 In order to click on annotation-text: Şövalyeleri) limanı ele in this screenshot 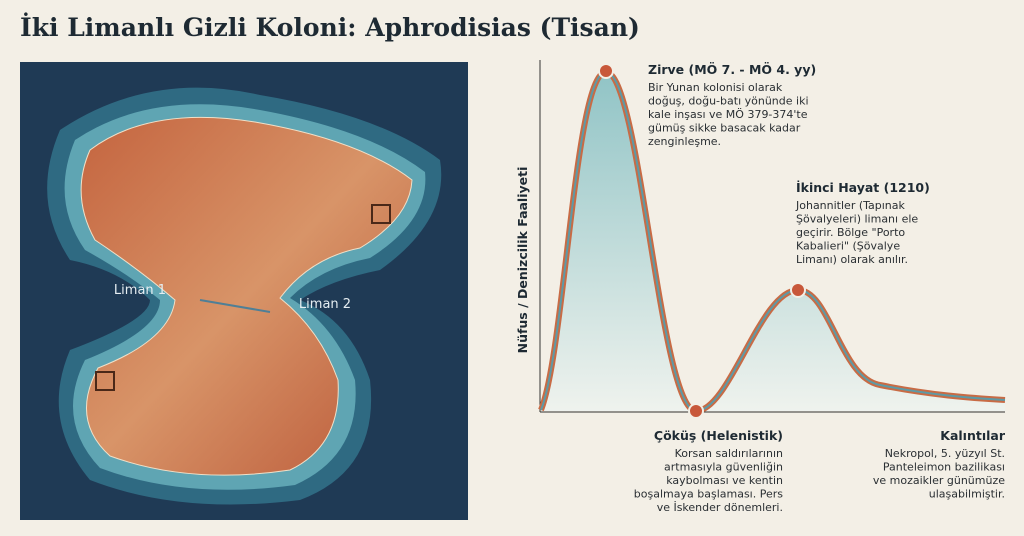, I will do `click(857, 219)`.